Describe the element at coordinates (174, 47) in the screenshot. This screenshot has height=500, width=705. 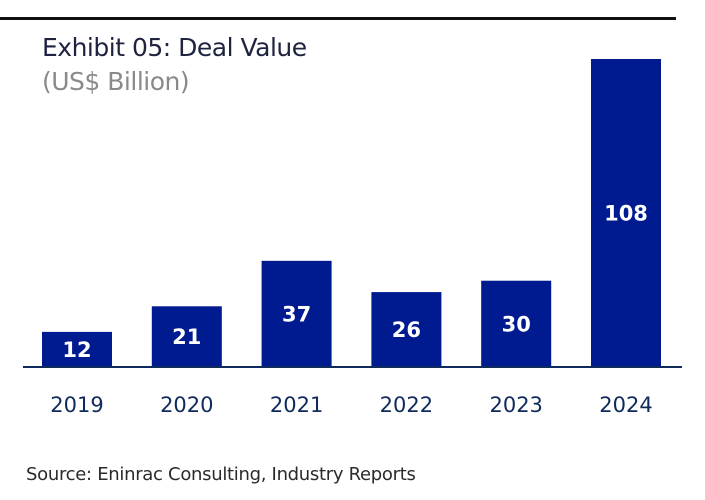
I see `chart-title: Exhibit 05: Deal Value` at that location.